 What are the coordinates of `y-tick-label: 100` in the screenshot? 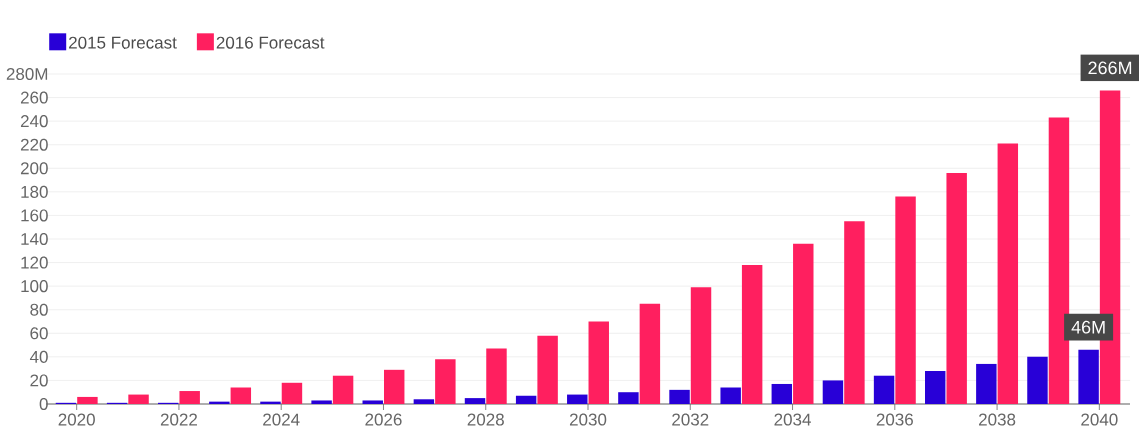 It's located at (34, 286).